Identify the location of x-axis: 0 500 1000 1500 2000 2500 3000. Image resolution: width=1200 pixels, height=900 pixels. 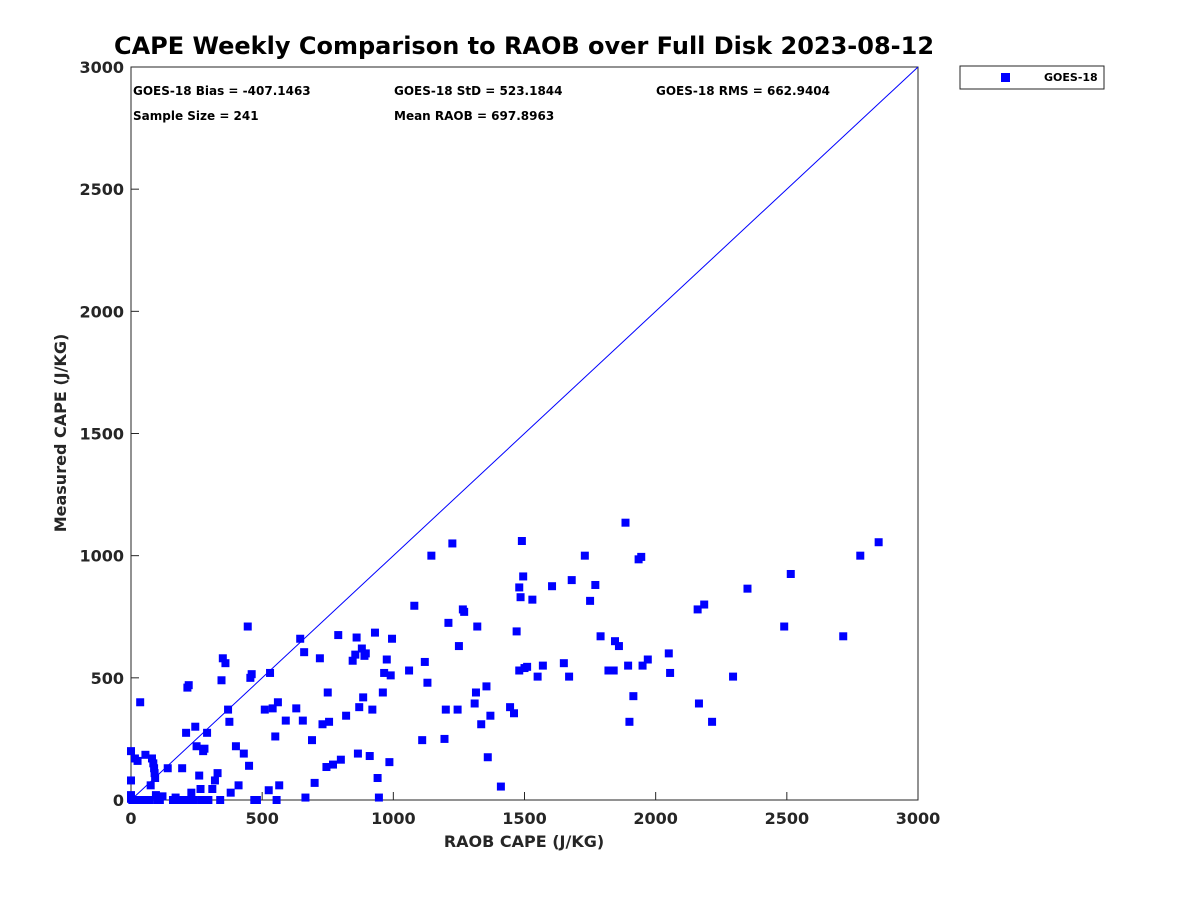
(532, 810).